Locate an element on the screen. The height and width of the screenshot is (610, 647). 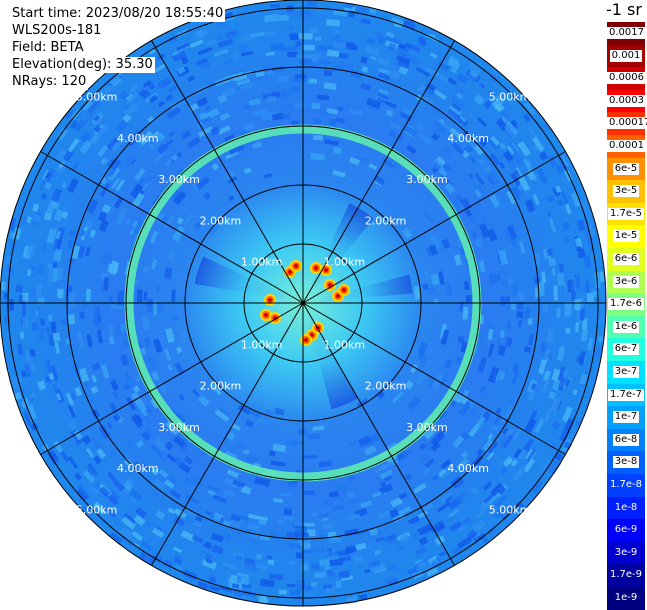
range-ring-label: 5.00km is located at coordinates (510, 97).